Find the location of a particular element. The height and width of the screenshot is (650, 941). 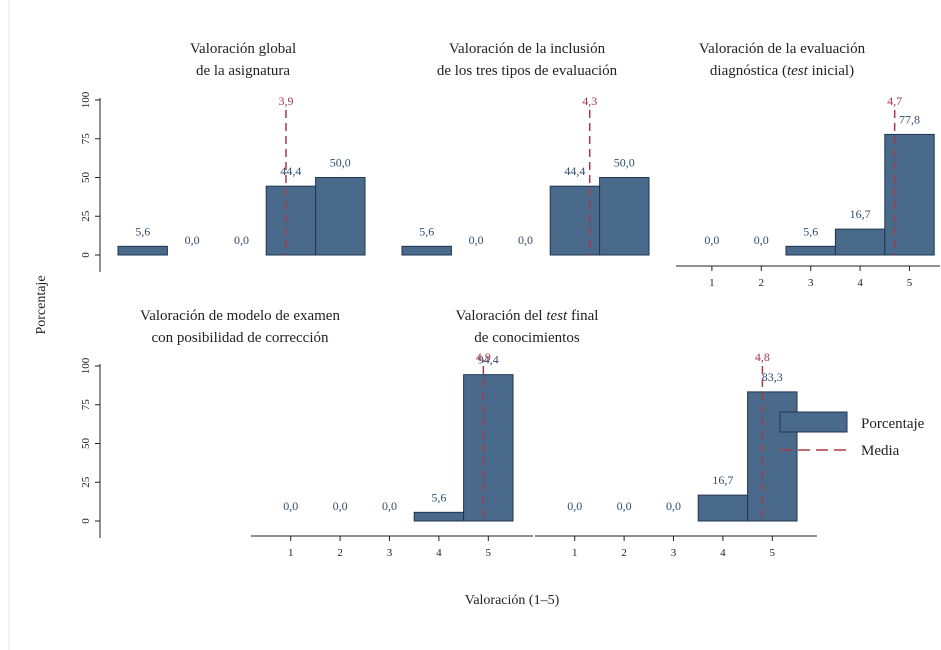

panel-title-part: con posibilidad de corrección is located at coordinates (240, 338).